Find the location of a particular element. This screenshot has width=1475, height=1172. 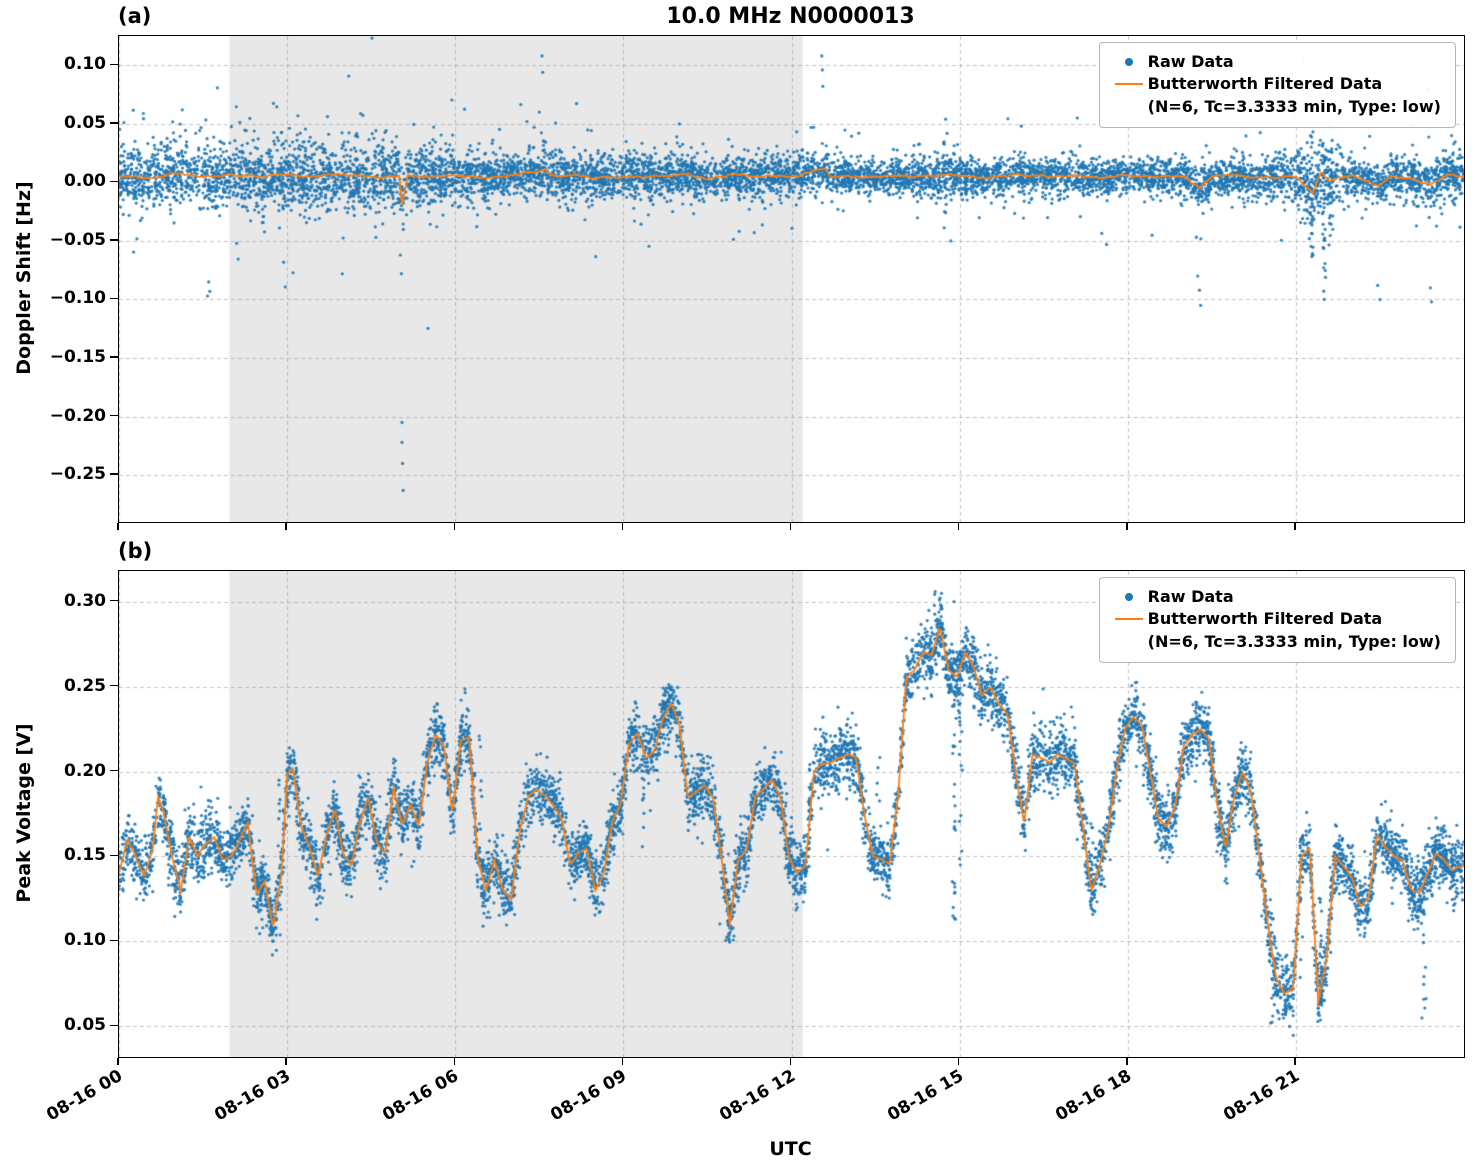

y-tick-label: −0.25 is located at coordinates (77, 474).